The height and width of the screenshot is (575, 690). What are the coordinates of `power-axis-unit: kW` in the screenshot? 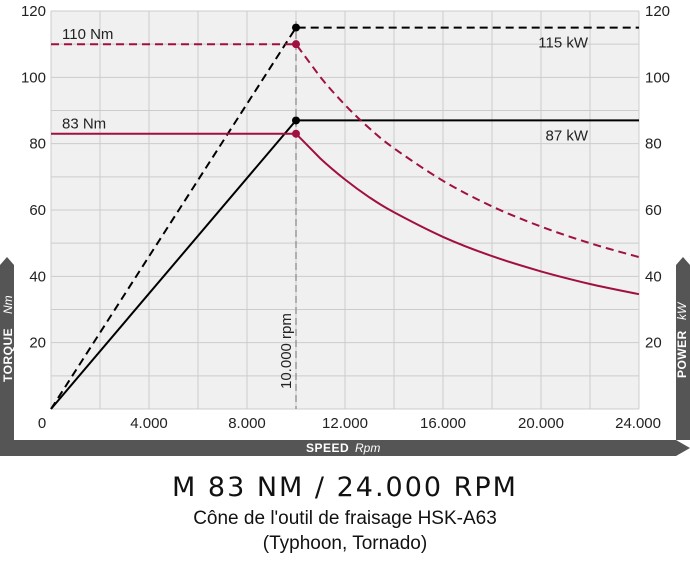 It's located at (682, 310).